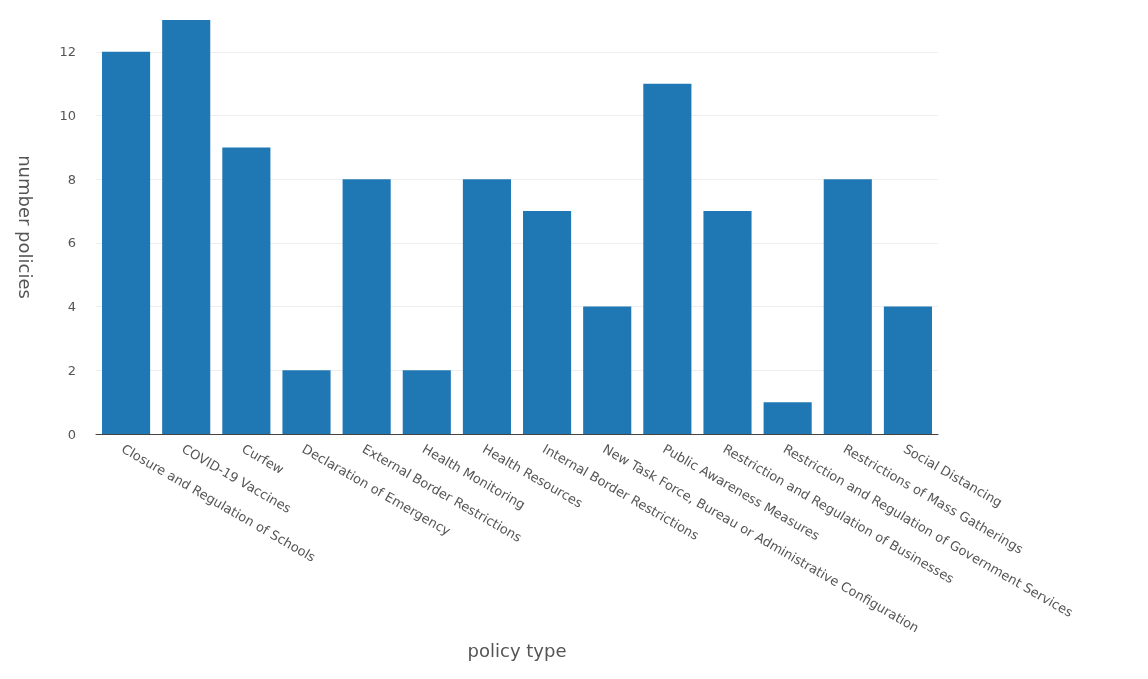  Describe the element at coordinates (25, 227) in the screenshot. I see `y-axis-title: number policies` at that location.